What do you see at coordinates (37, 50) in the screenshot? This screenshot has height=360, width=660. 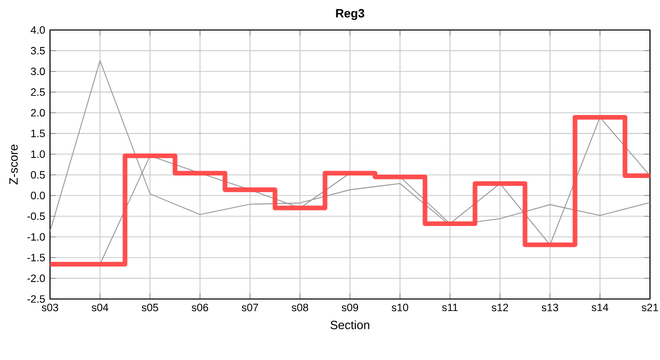 I see `y-tick-label: 3.5` at bounding box center [37, 50].